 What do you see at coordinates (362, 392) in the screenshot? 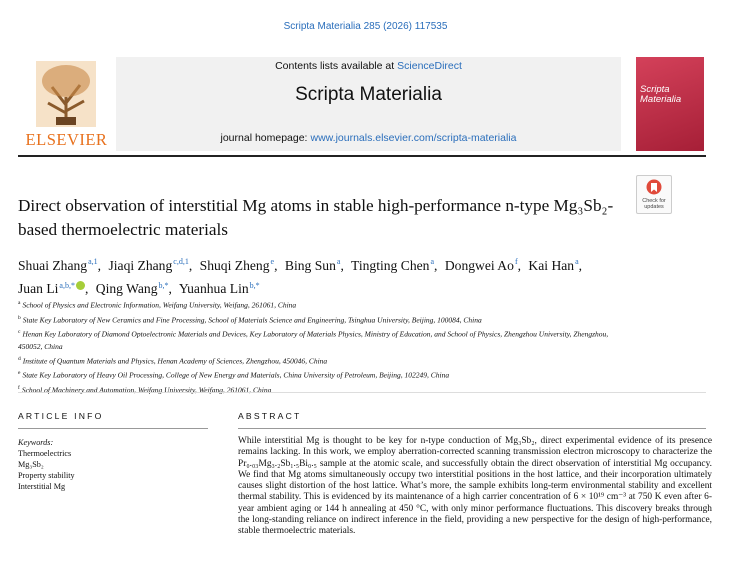
I see `section-rule` at bounding box center [362, 392].